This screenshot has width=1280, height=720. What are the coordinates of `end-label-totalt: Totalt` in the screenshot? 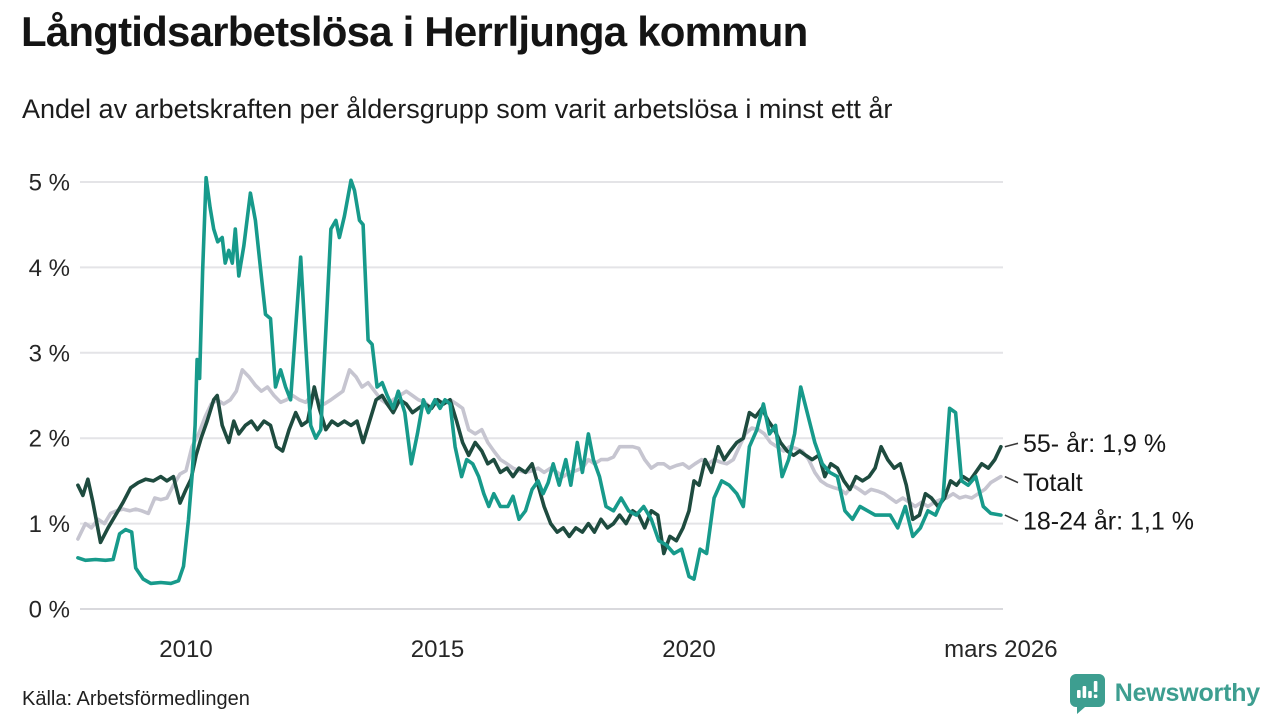 It's located at (1053, 483).